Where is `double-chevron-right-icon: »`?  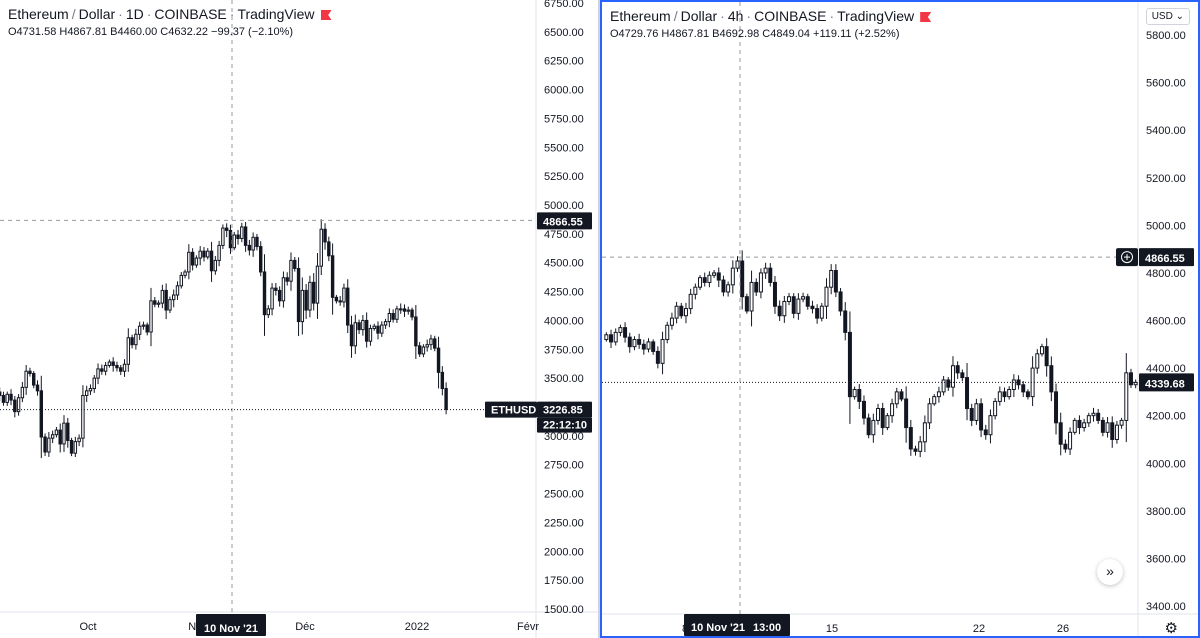
double-chevron-right-icon: » is located at coordinates (1110, 572).